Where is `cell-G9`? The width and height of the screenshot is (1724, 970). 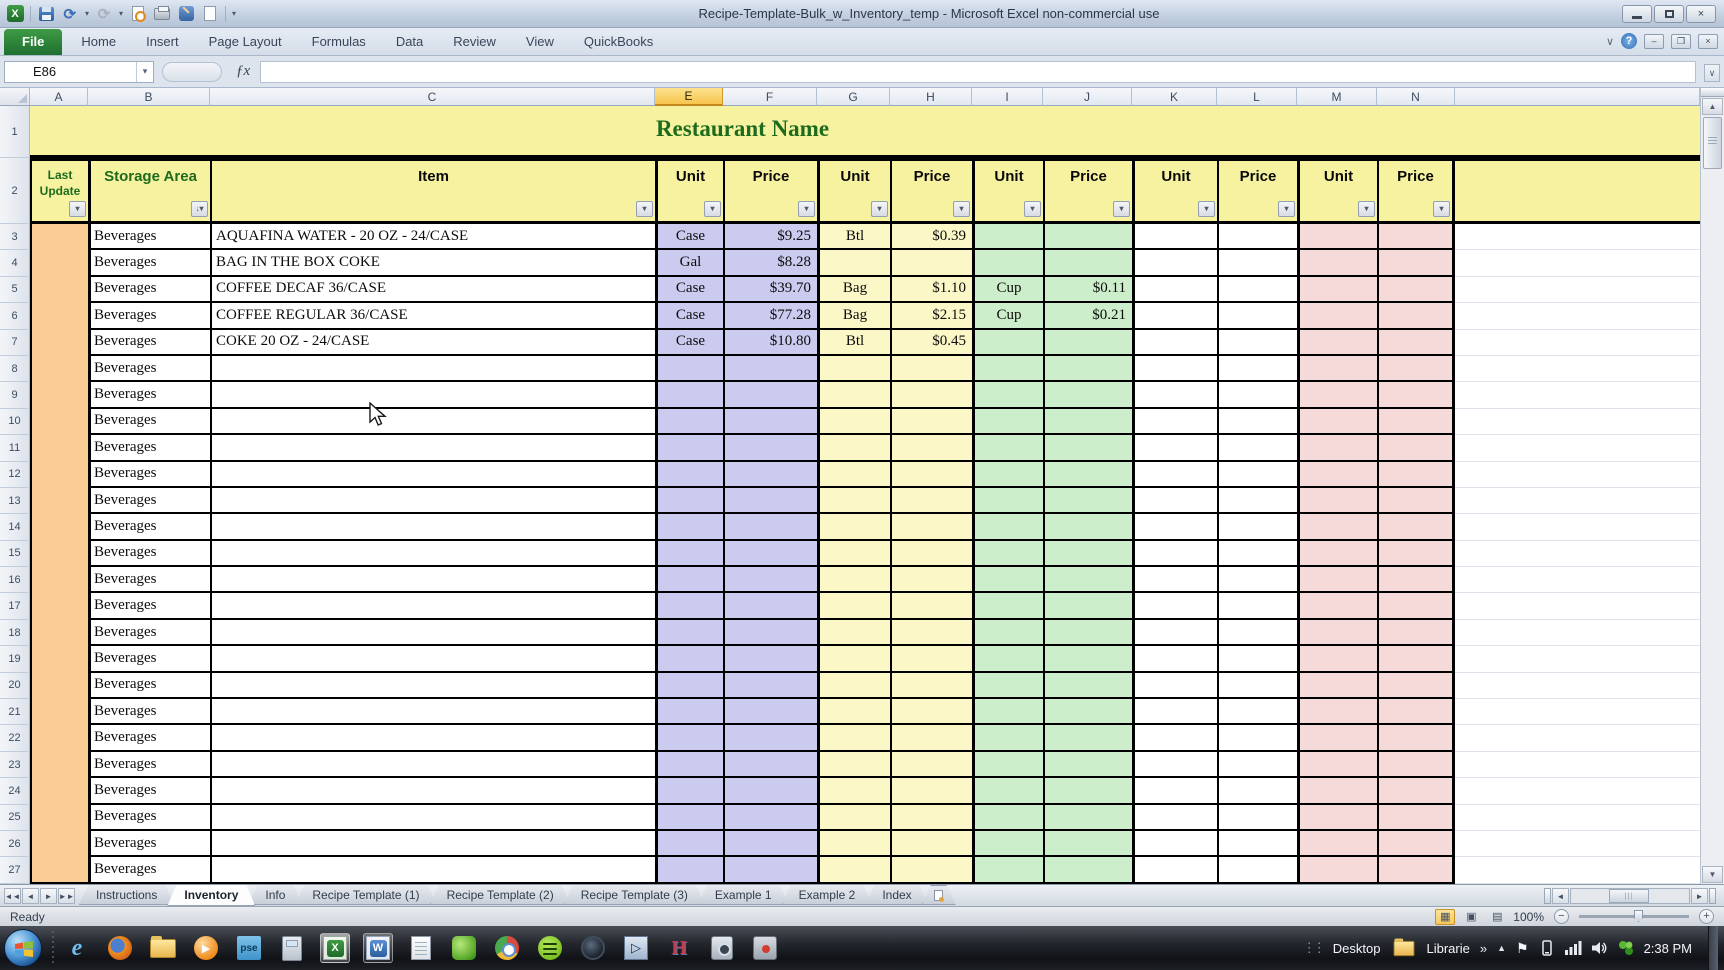 cell-G9 is located at coordinates (853, 395).